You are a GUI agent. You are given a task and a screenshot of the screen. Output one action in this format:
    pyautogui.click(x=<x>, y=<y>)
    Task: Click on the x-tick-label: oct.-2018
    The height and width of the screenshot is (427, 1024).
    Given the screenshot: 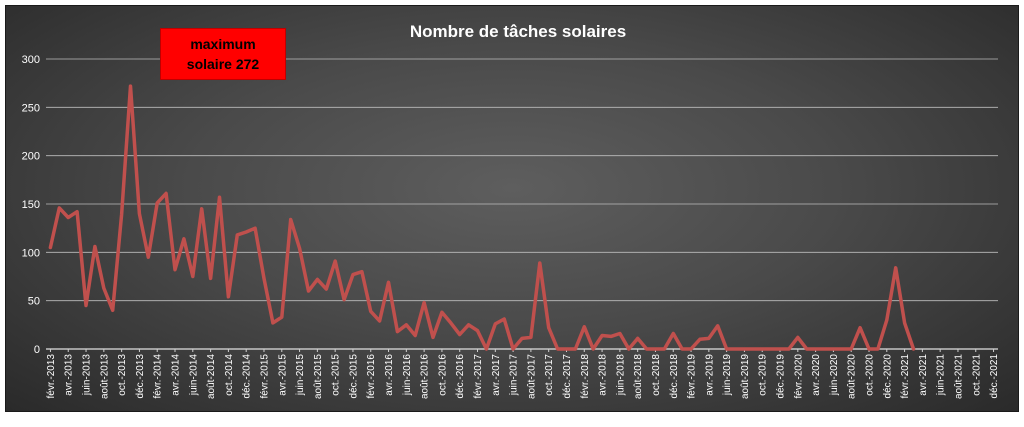 What is the action you would take?
    pyautogui.click(x=656, y=375)
    